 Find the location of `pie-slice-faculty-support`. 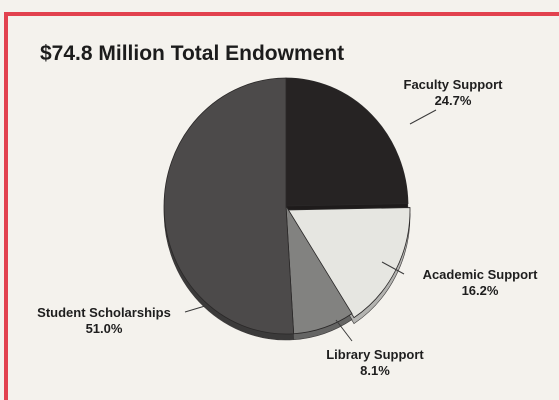

pie-slice-faculty-support is located at coordinates (347, 142).